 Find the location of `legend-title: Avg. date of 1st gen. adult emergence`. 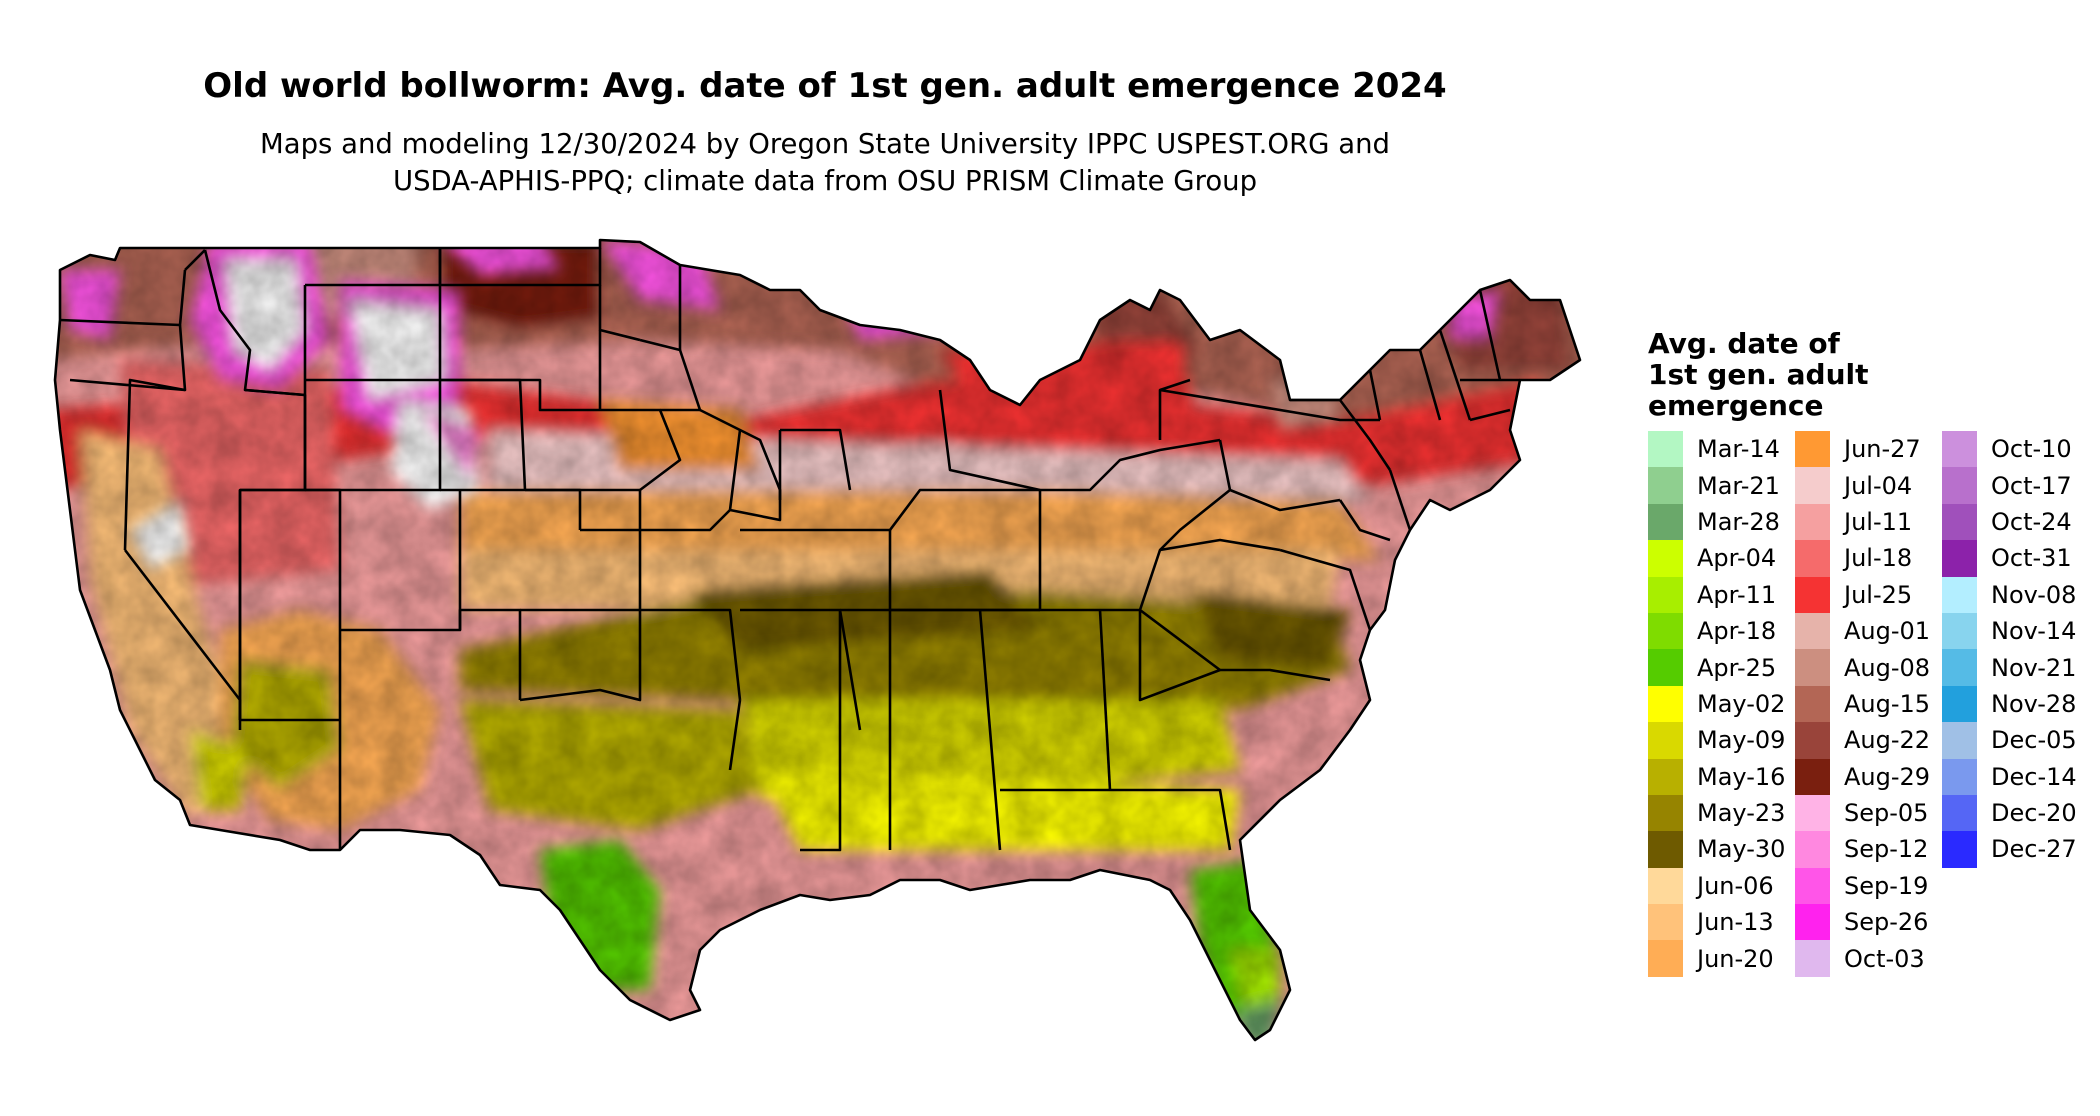

legend-title: Avg. date of 1st gen. adult emergence is located at coordinates (1798, 374).